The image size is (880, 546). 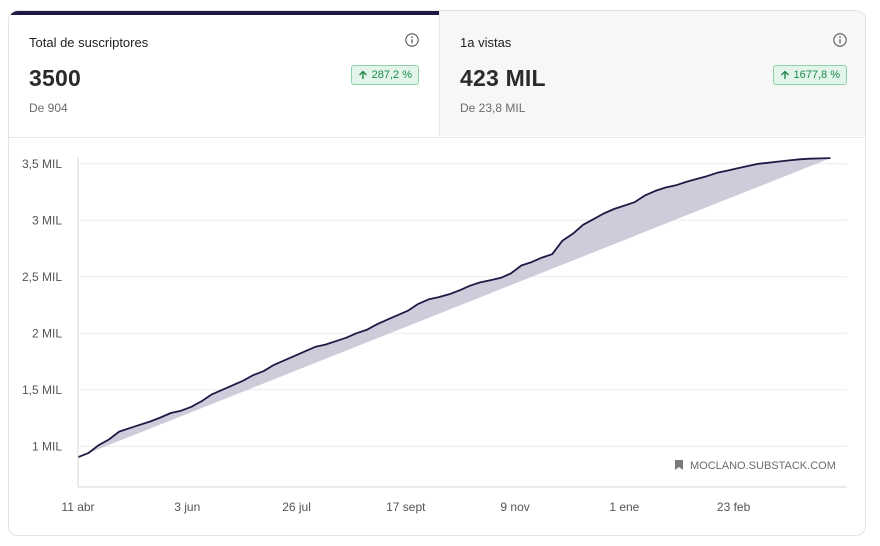 I want to click on x-tick-label: 11 abr, so click(x=77, y=507).